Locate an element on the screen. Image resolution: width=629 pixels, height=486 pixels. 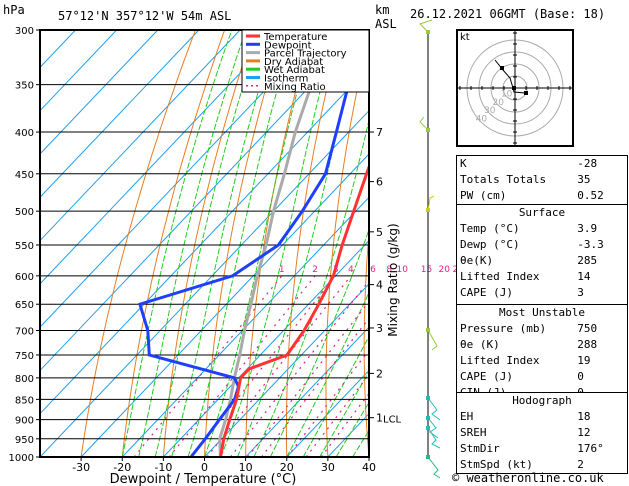
wind-barbs is located at coordinates (430, 249).